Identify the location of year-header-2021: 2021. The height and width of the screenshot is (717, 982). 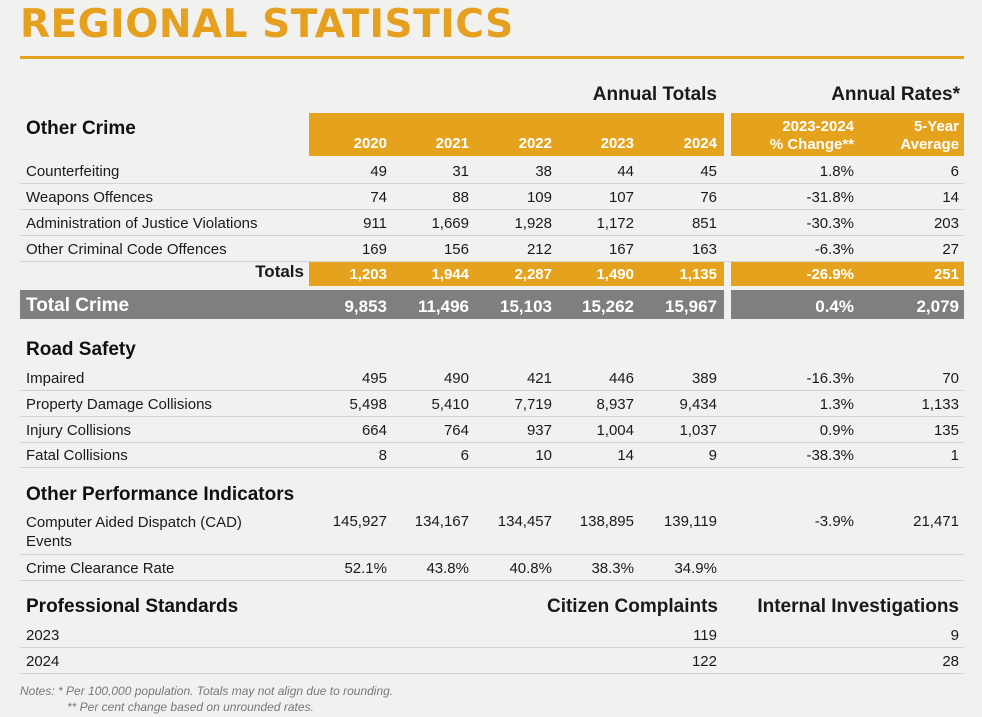
(452, 143).